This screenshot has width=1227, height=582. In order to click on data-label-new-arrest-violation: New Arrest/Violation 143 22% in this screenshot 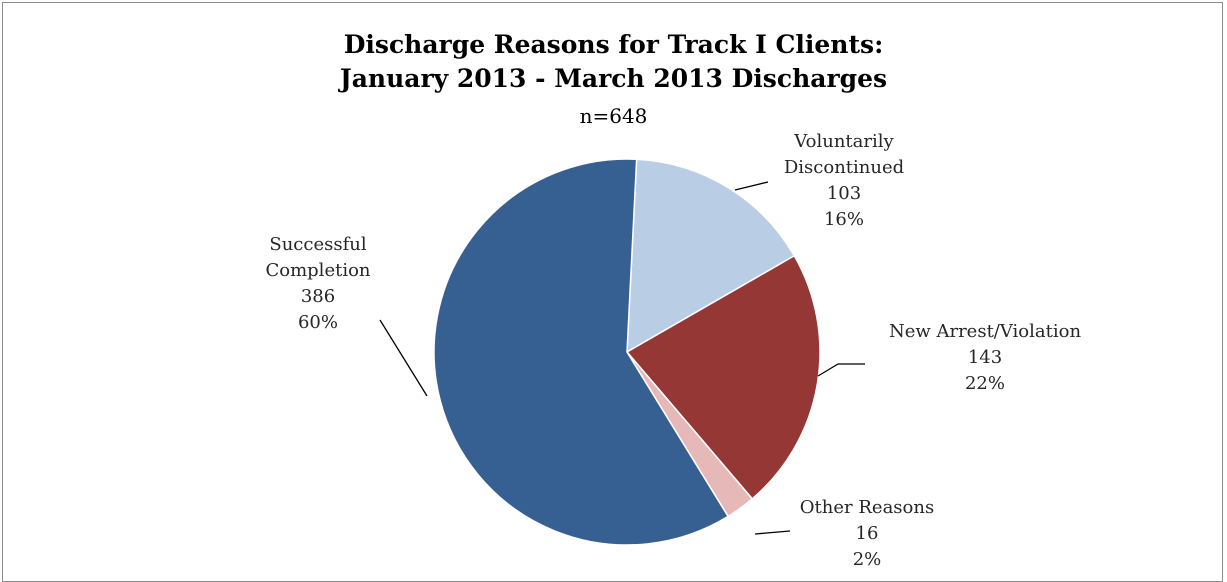, I will do `click(985, 357)`.